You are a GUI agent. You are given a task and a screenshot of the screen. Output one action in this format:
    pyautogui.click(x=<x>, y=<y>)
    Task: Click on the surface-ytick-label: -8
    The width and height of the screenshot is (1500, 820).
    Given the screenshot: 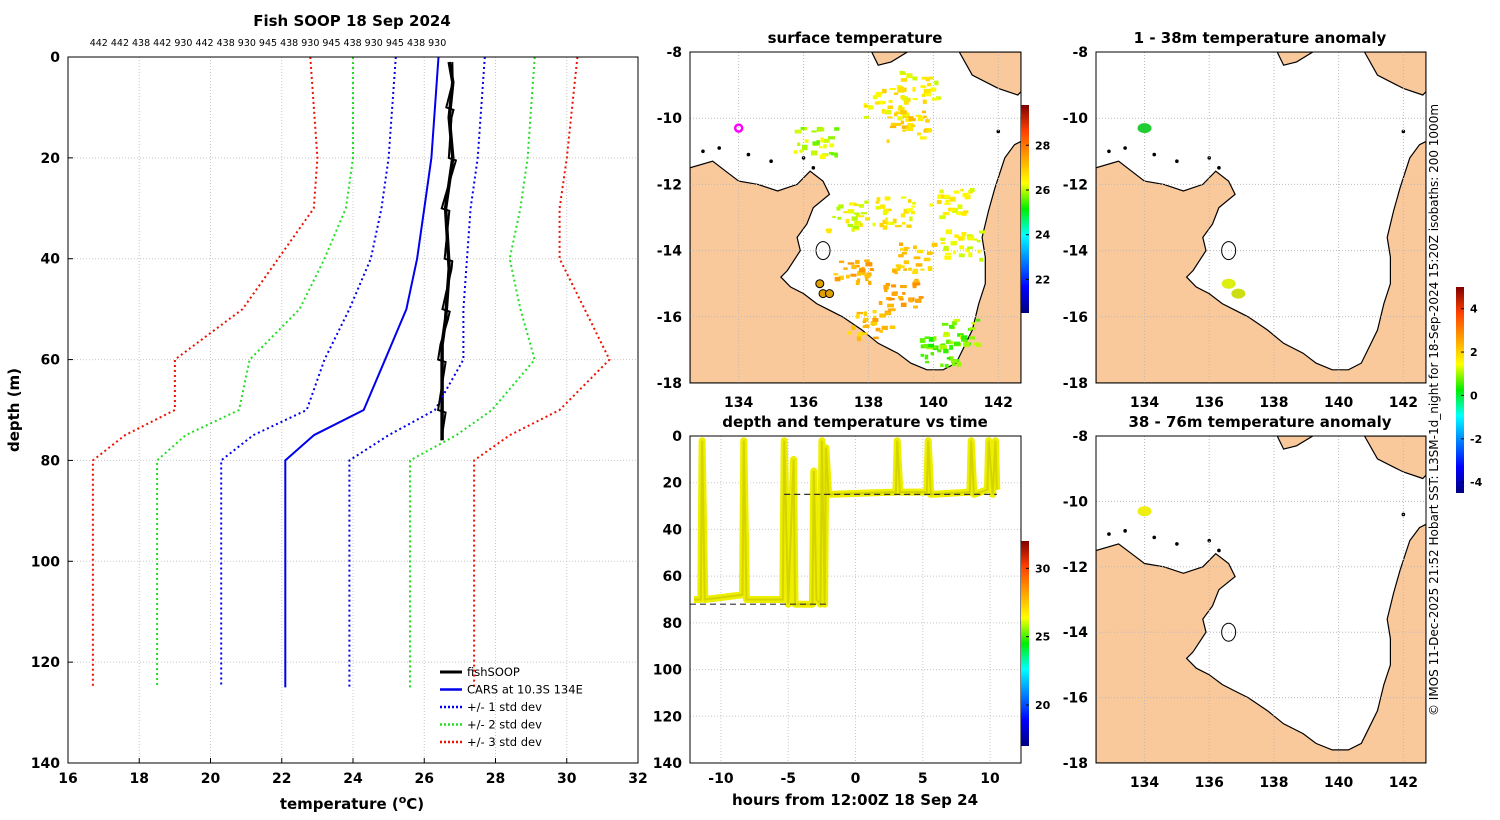 What is the action you would take?
    pyautogui.click(x=674, y=53)
    